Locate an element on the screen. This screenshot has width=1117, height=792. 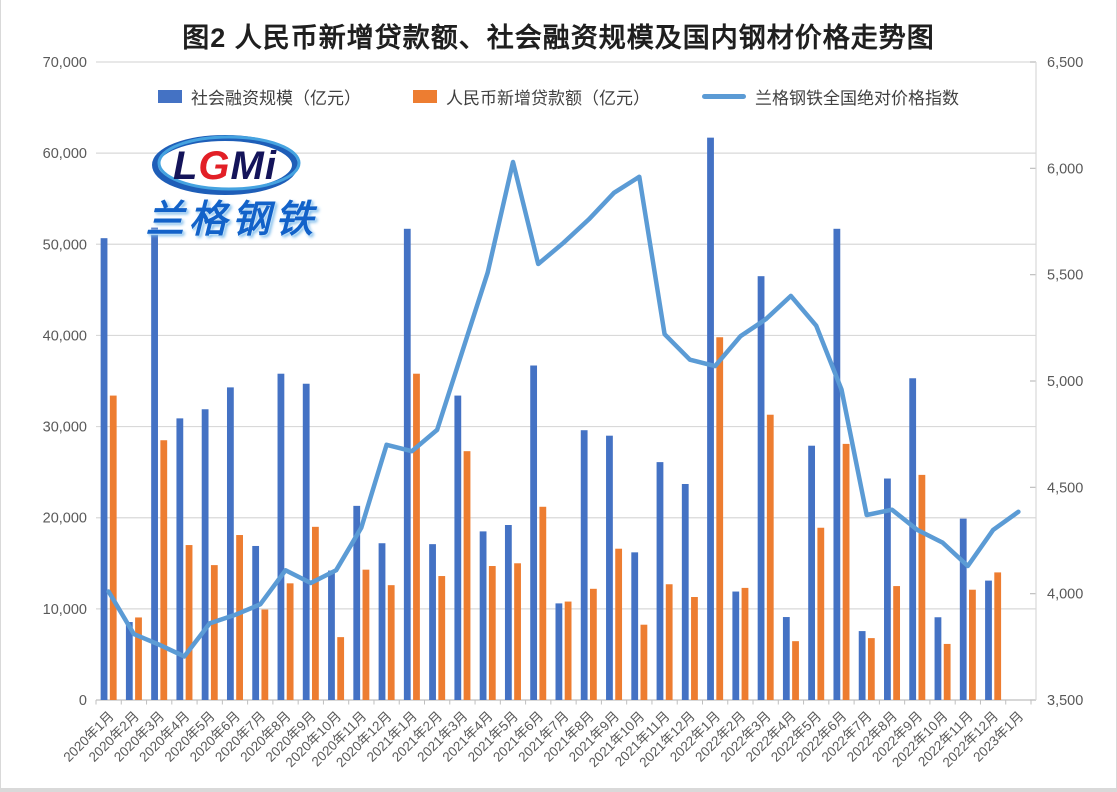
left-axis-label: 0 is located at coordinates (83, 701).